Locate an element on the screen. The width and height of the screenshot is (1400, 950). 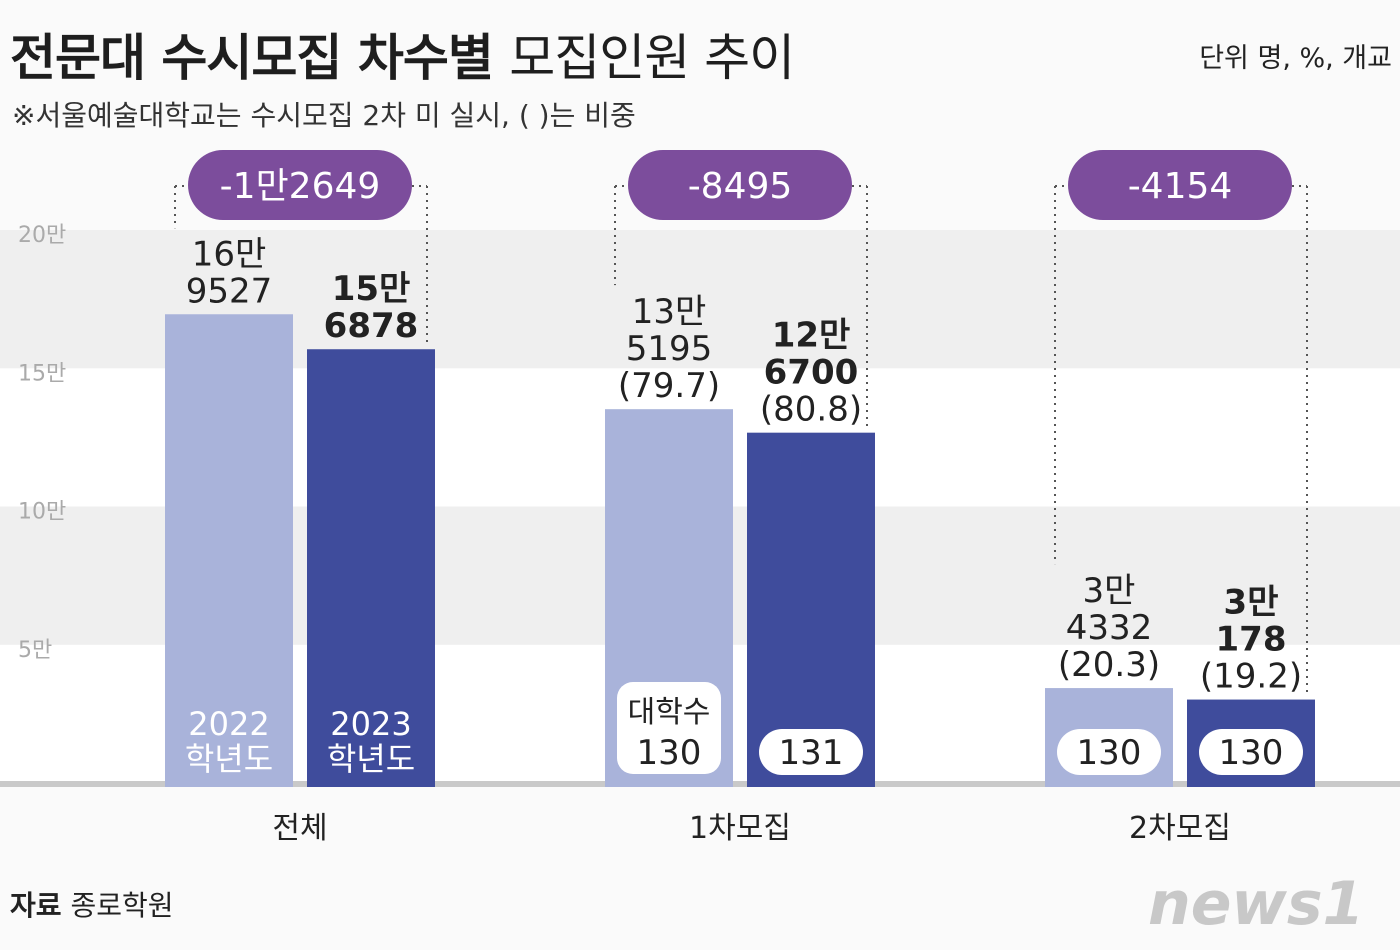
difference-label: -1만2649 is located at coordinates (300, 186).